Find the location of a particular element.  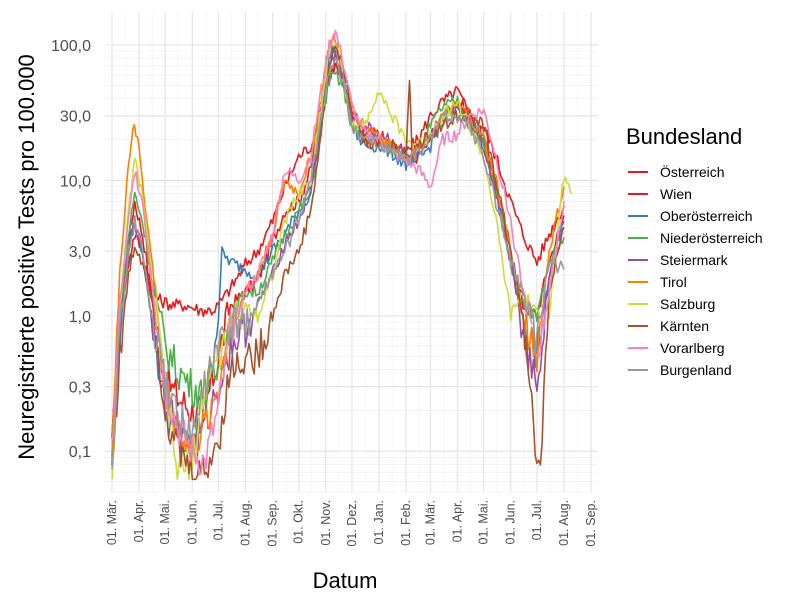

legend-item: Oberösterreich is located at coordinates (690, 216).